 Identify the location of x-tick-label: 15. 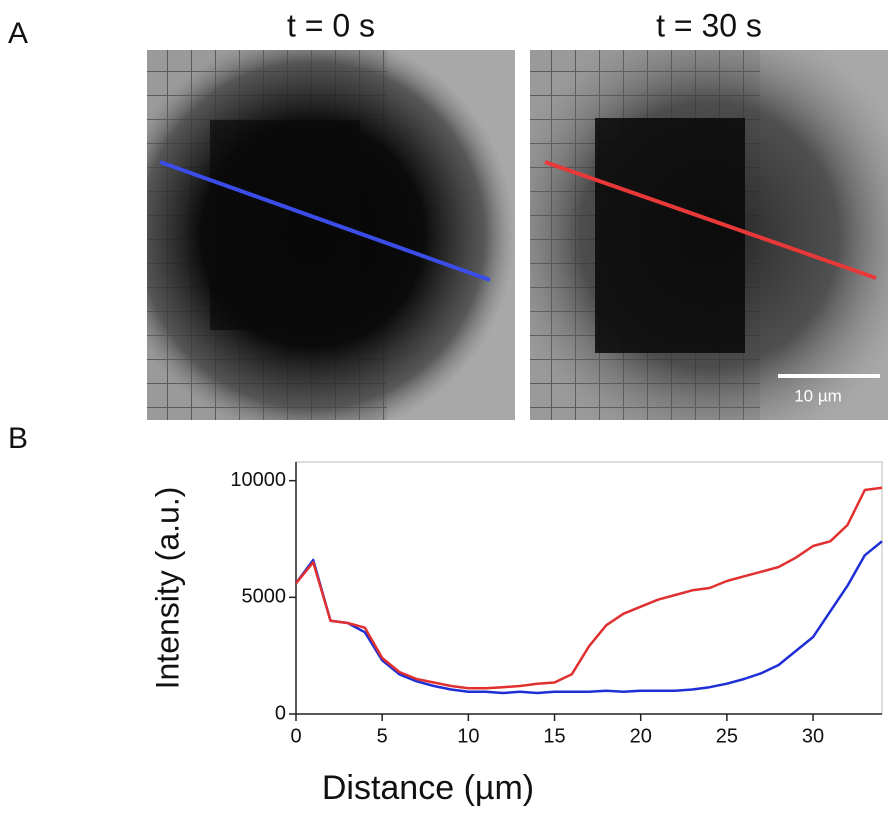
(554, 736).